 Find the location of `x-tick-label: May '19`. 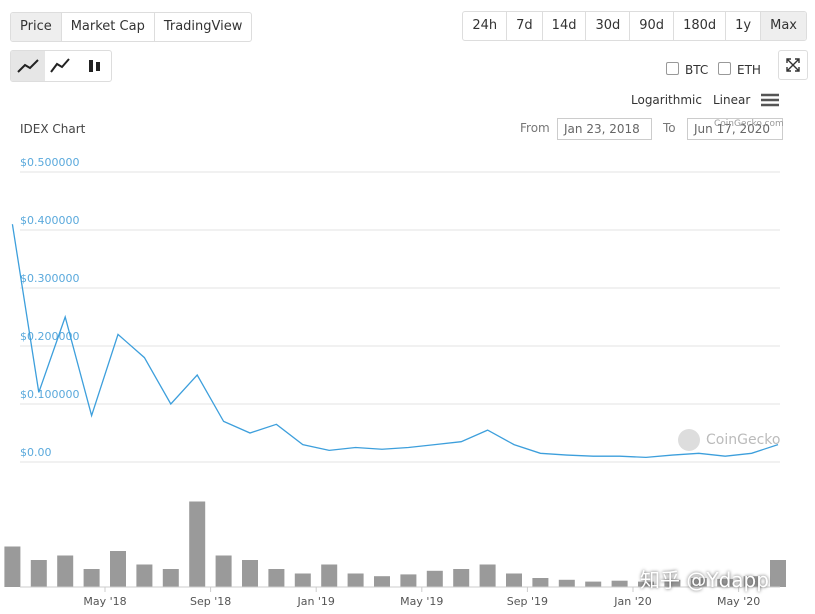

x-tick-label: May '19 is located at coordinates (421, 601).